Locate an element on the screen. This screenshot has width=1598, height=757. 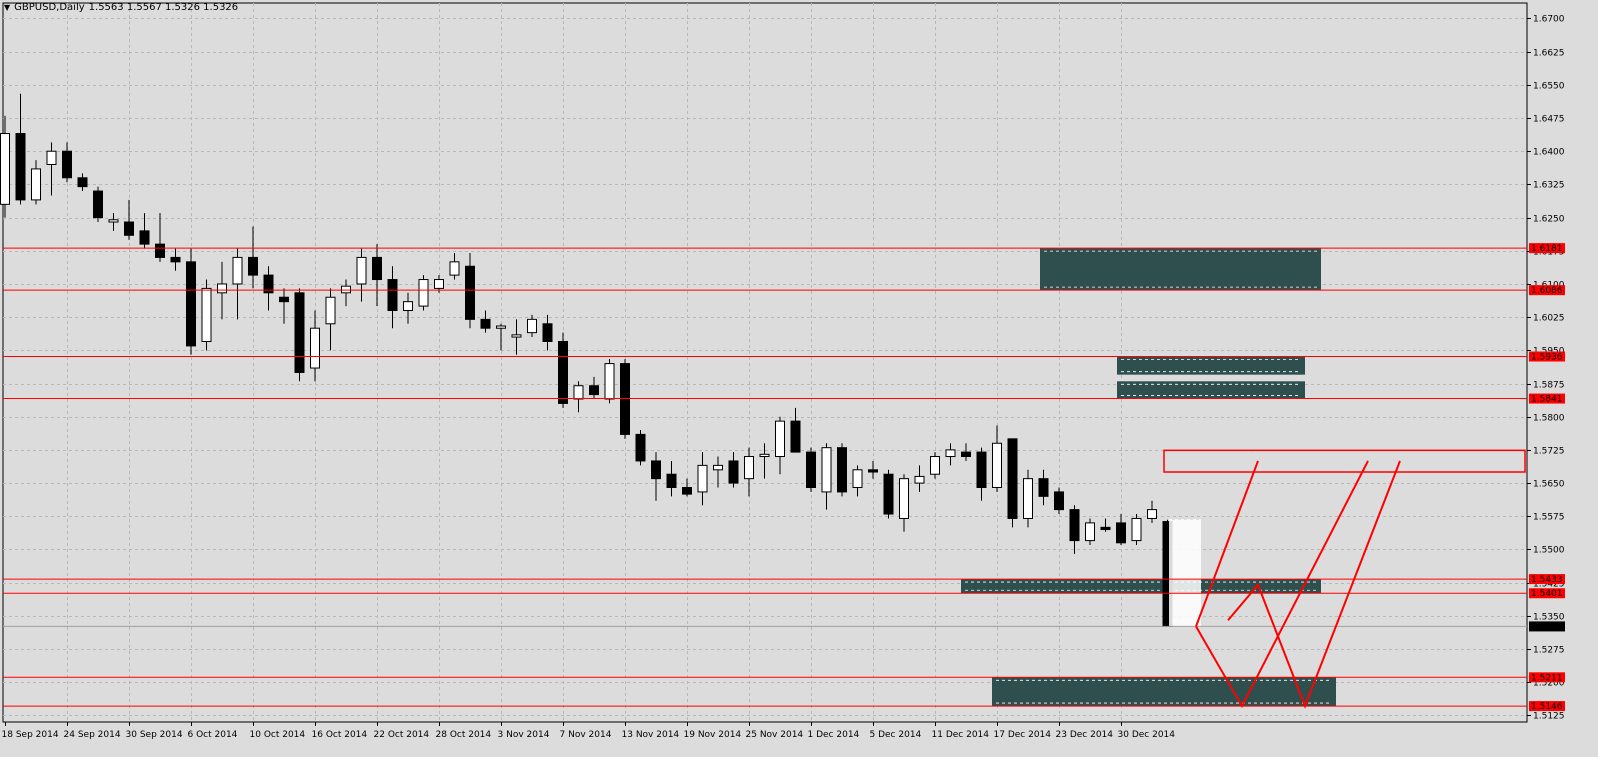
y-tick-label: 1.5800 is located at coordinates (1549, 419).